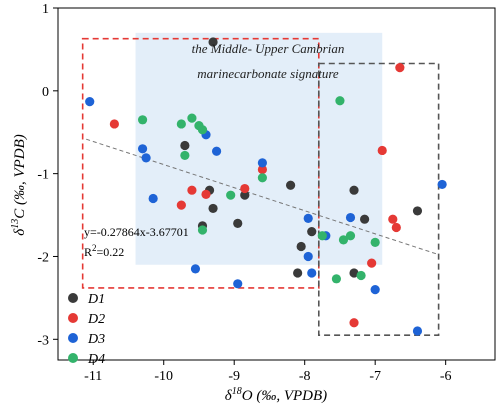 Image resolution: width=498 pixels, height=410 pixels. I want to click on x-tick-label: -9, so click(234, 376).